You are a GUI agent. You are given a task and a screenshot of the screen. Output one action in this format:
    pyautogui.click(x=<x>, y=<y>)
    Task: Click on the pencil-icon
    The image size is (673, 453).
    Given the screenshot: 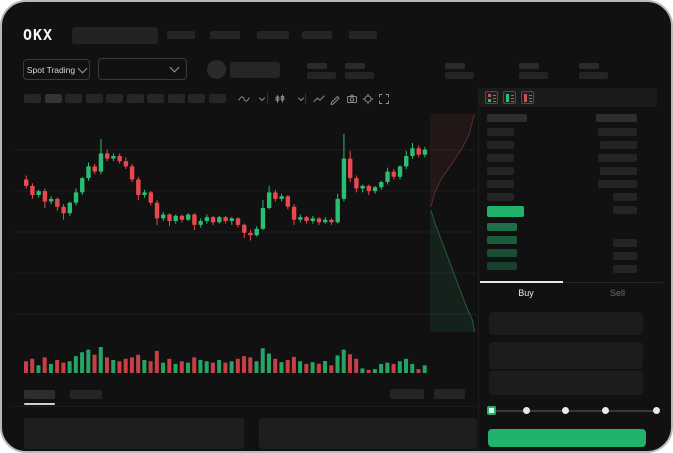 What is the action you would take?
    pyautogui.click(x=335, y=98)
    